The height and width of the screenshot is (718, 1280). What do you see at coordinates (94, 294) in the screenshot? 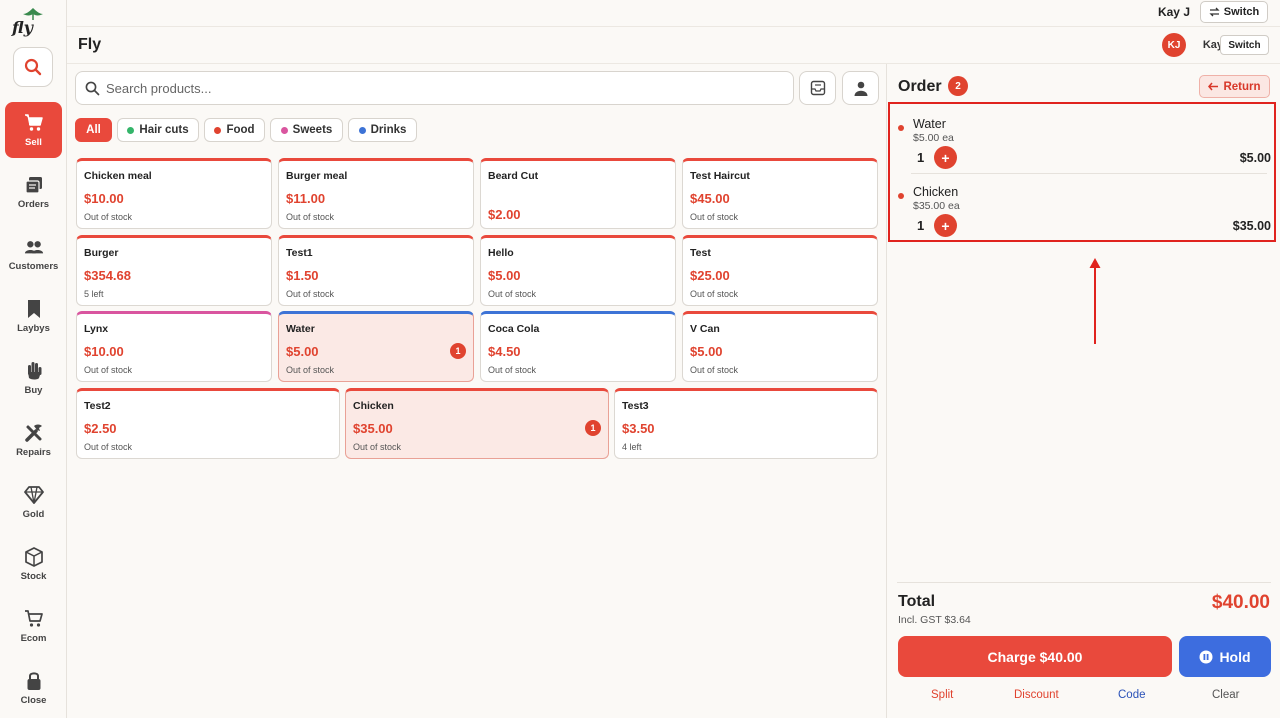
I see `product-stock: 5 left` at bounding box center [94, 294].